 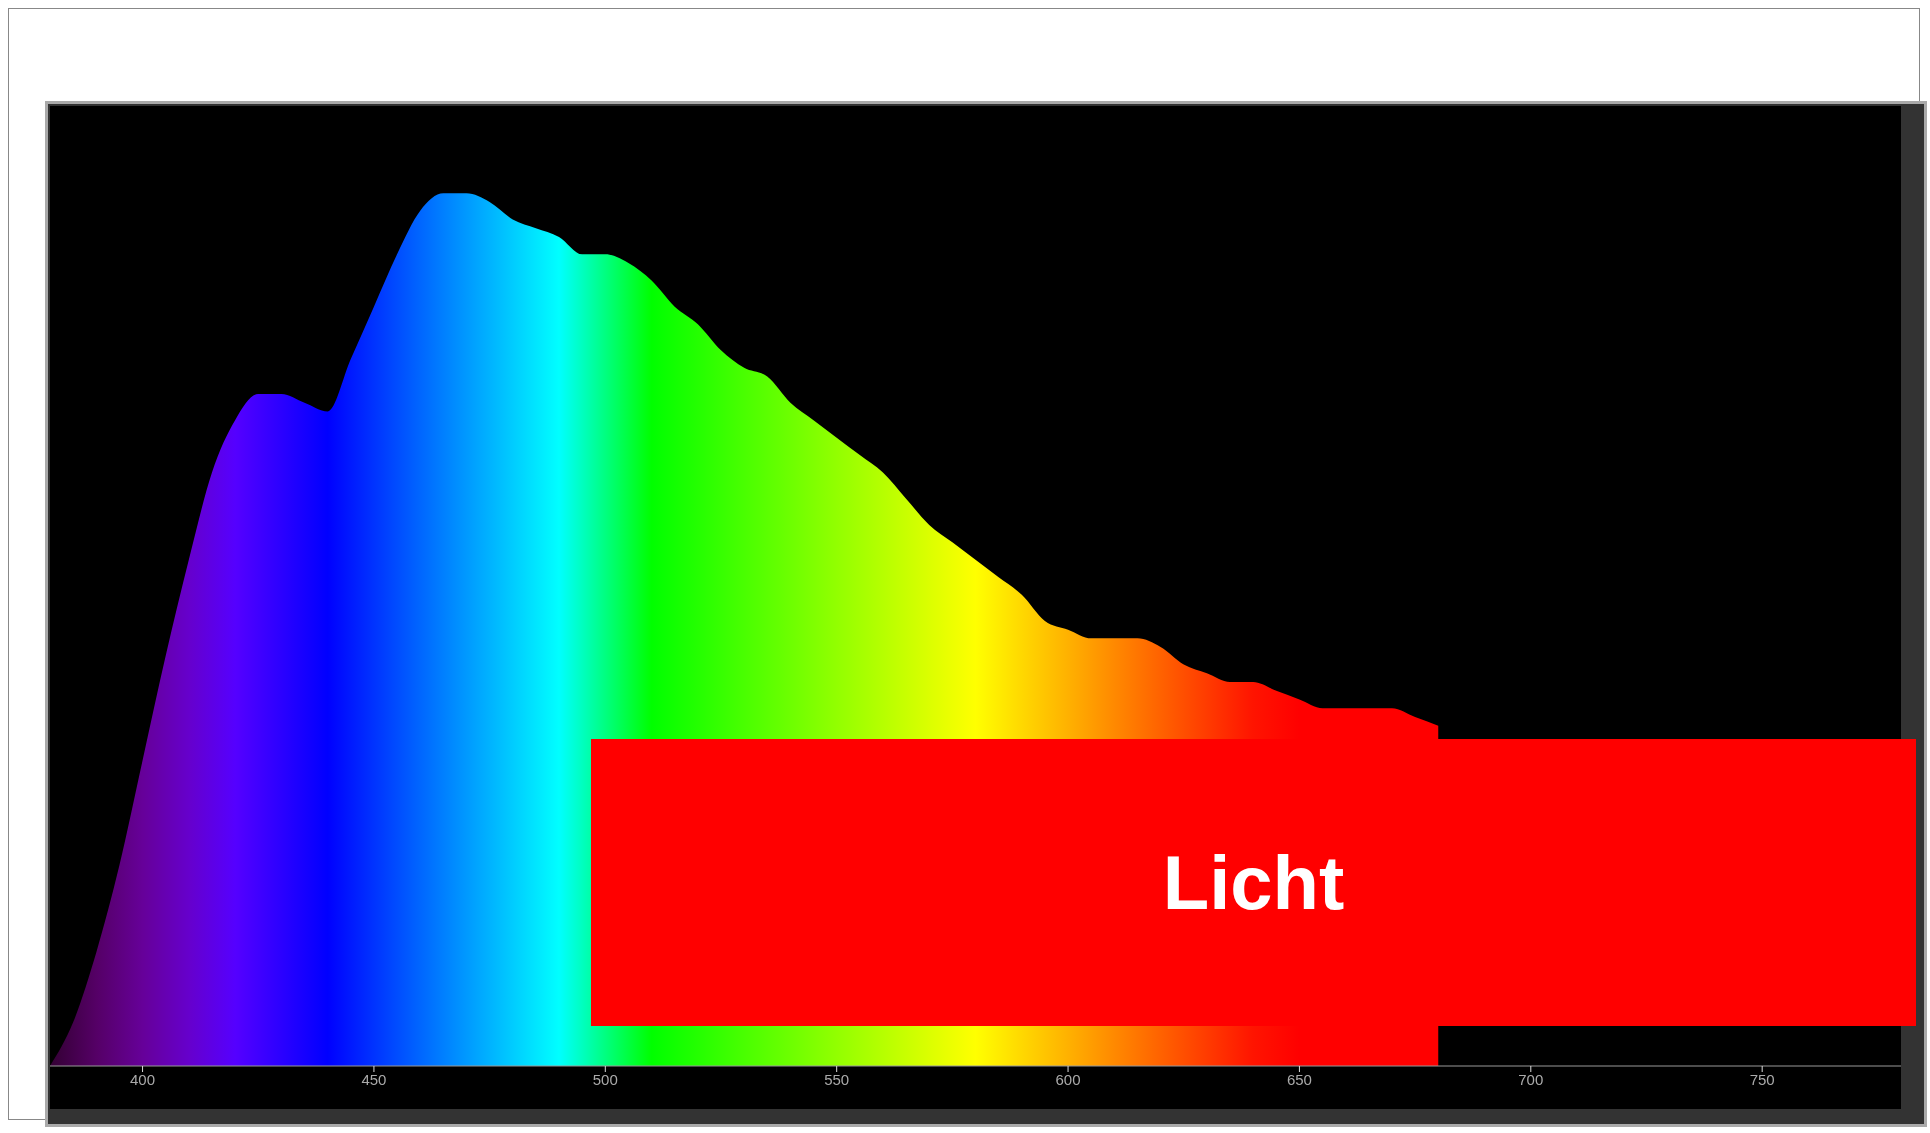 I want to click on x-tick-label: 500, so click(x=605, y=1079).